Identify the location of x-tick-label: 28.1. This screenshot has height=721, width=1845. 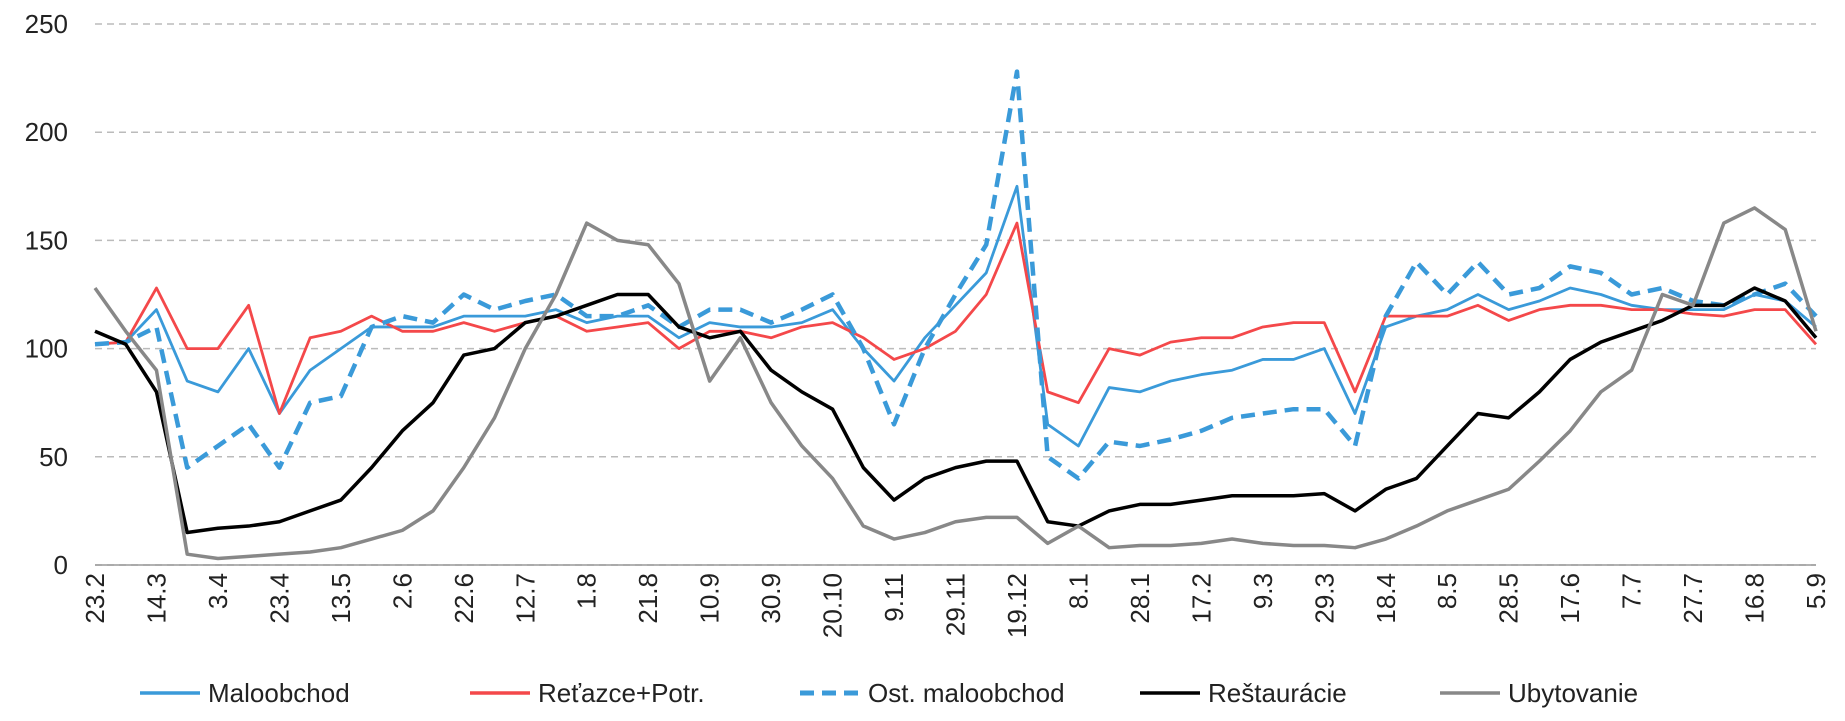
(1140, 598).